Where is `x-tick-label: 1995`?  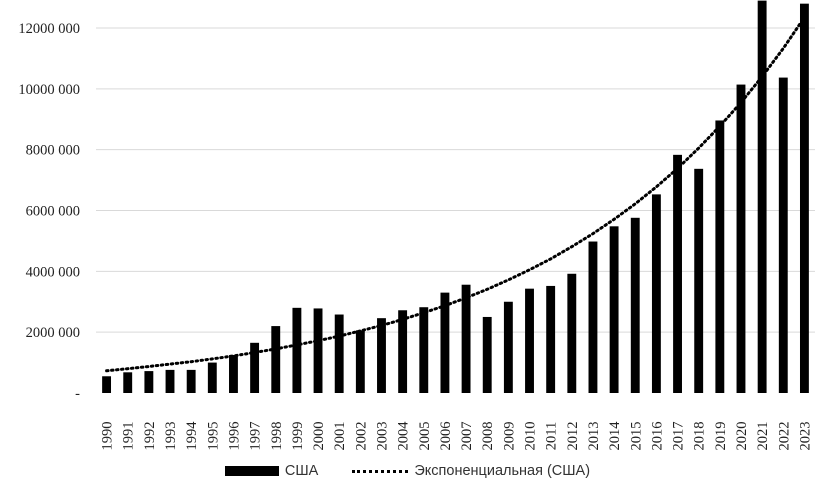
x-tick-label: 1995 is located at coordinates (213, 436).